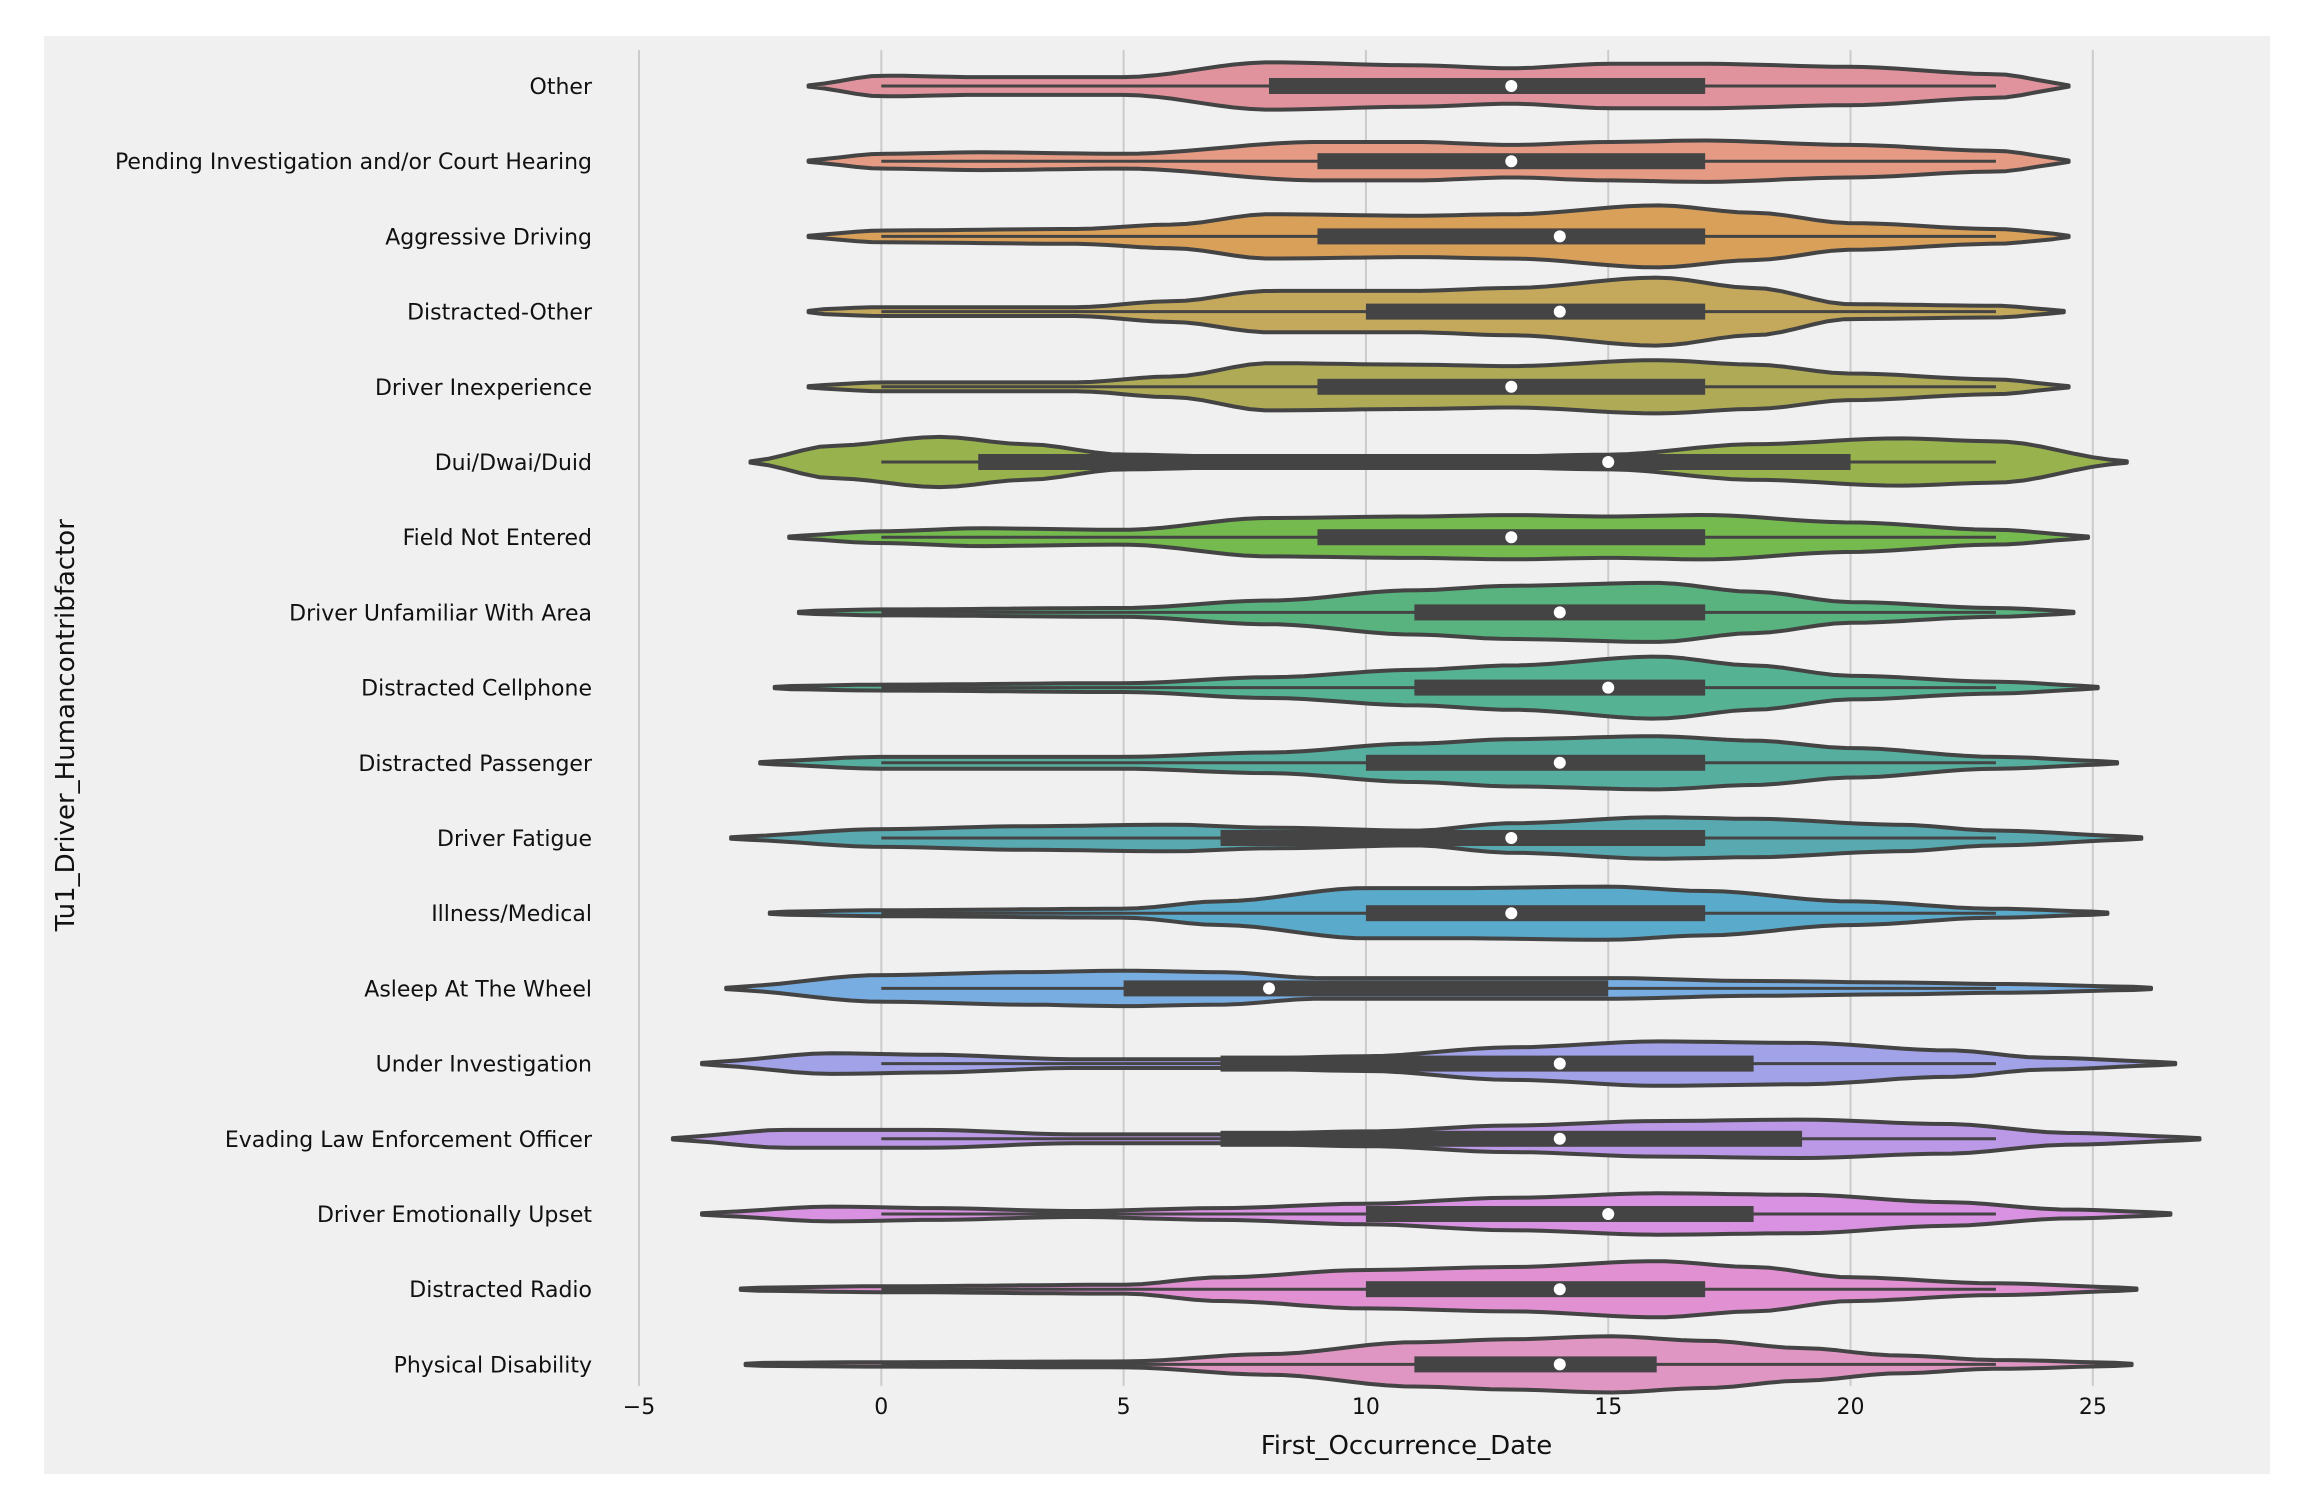 The height and width of the screenshot is (1500, 2308). What do you see at coordinates (2093, 1407) in the screenshot?
I see `x-tick-label: 25` at bounding box center [2093, 1407].